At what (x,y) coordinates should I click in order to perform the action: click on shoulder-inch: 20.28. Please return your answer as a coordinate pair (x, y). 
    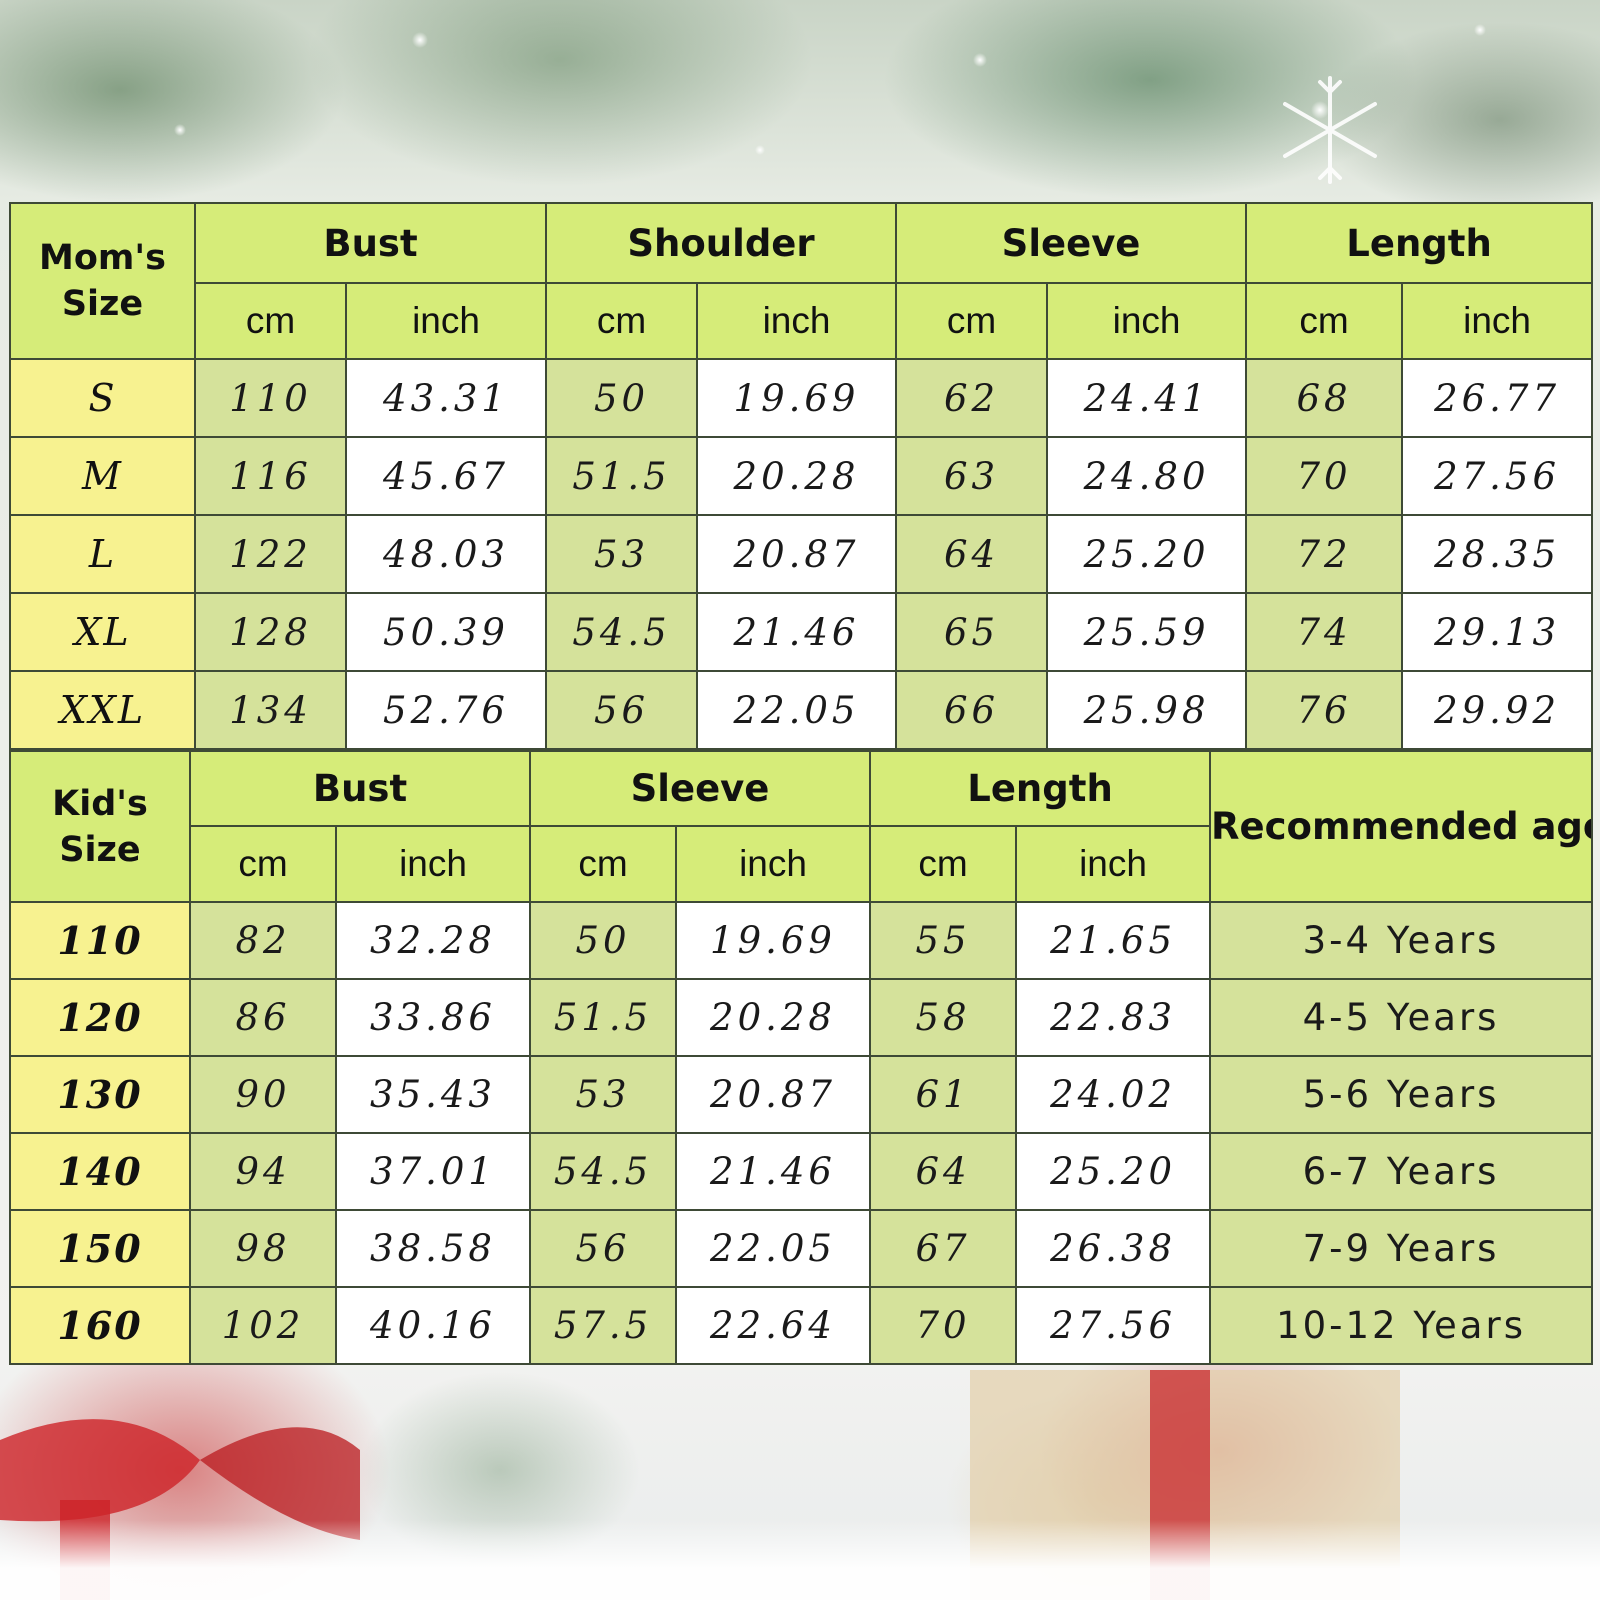
    Looking at the image, I should click on (797, 476).